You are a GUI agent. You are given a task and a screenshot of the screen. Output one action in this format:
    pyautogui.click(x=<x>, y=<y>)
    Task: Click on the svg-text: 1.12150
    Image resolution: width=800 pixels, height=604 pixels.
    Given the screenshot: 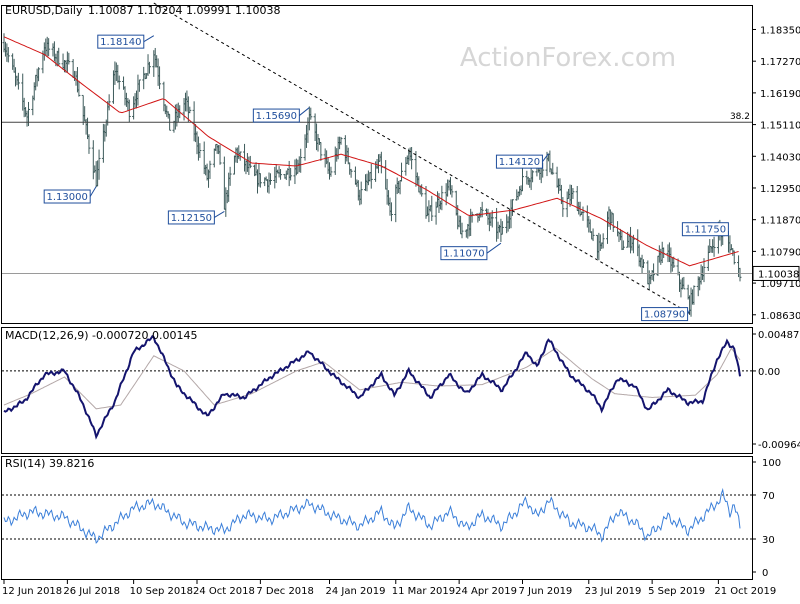 What is the action you would take?
    pyautogui.click(x=191, y=218)
    